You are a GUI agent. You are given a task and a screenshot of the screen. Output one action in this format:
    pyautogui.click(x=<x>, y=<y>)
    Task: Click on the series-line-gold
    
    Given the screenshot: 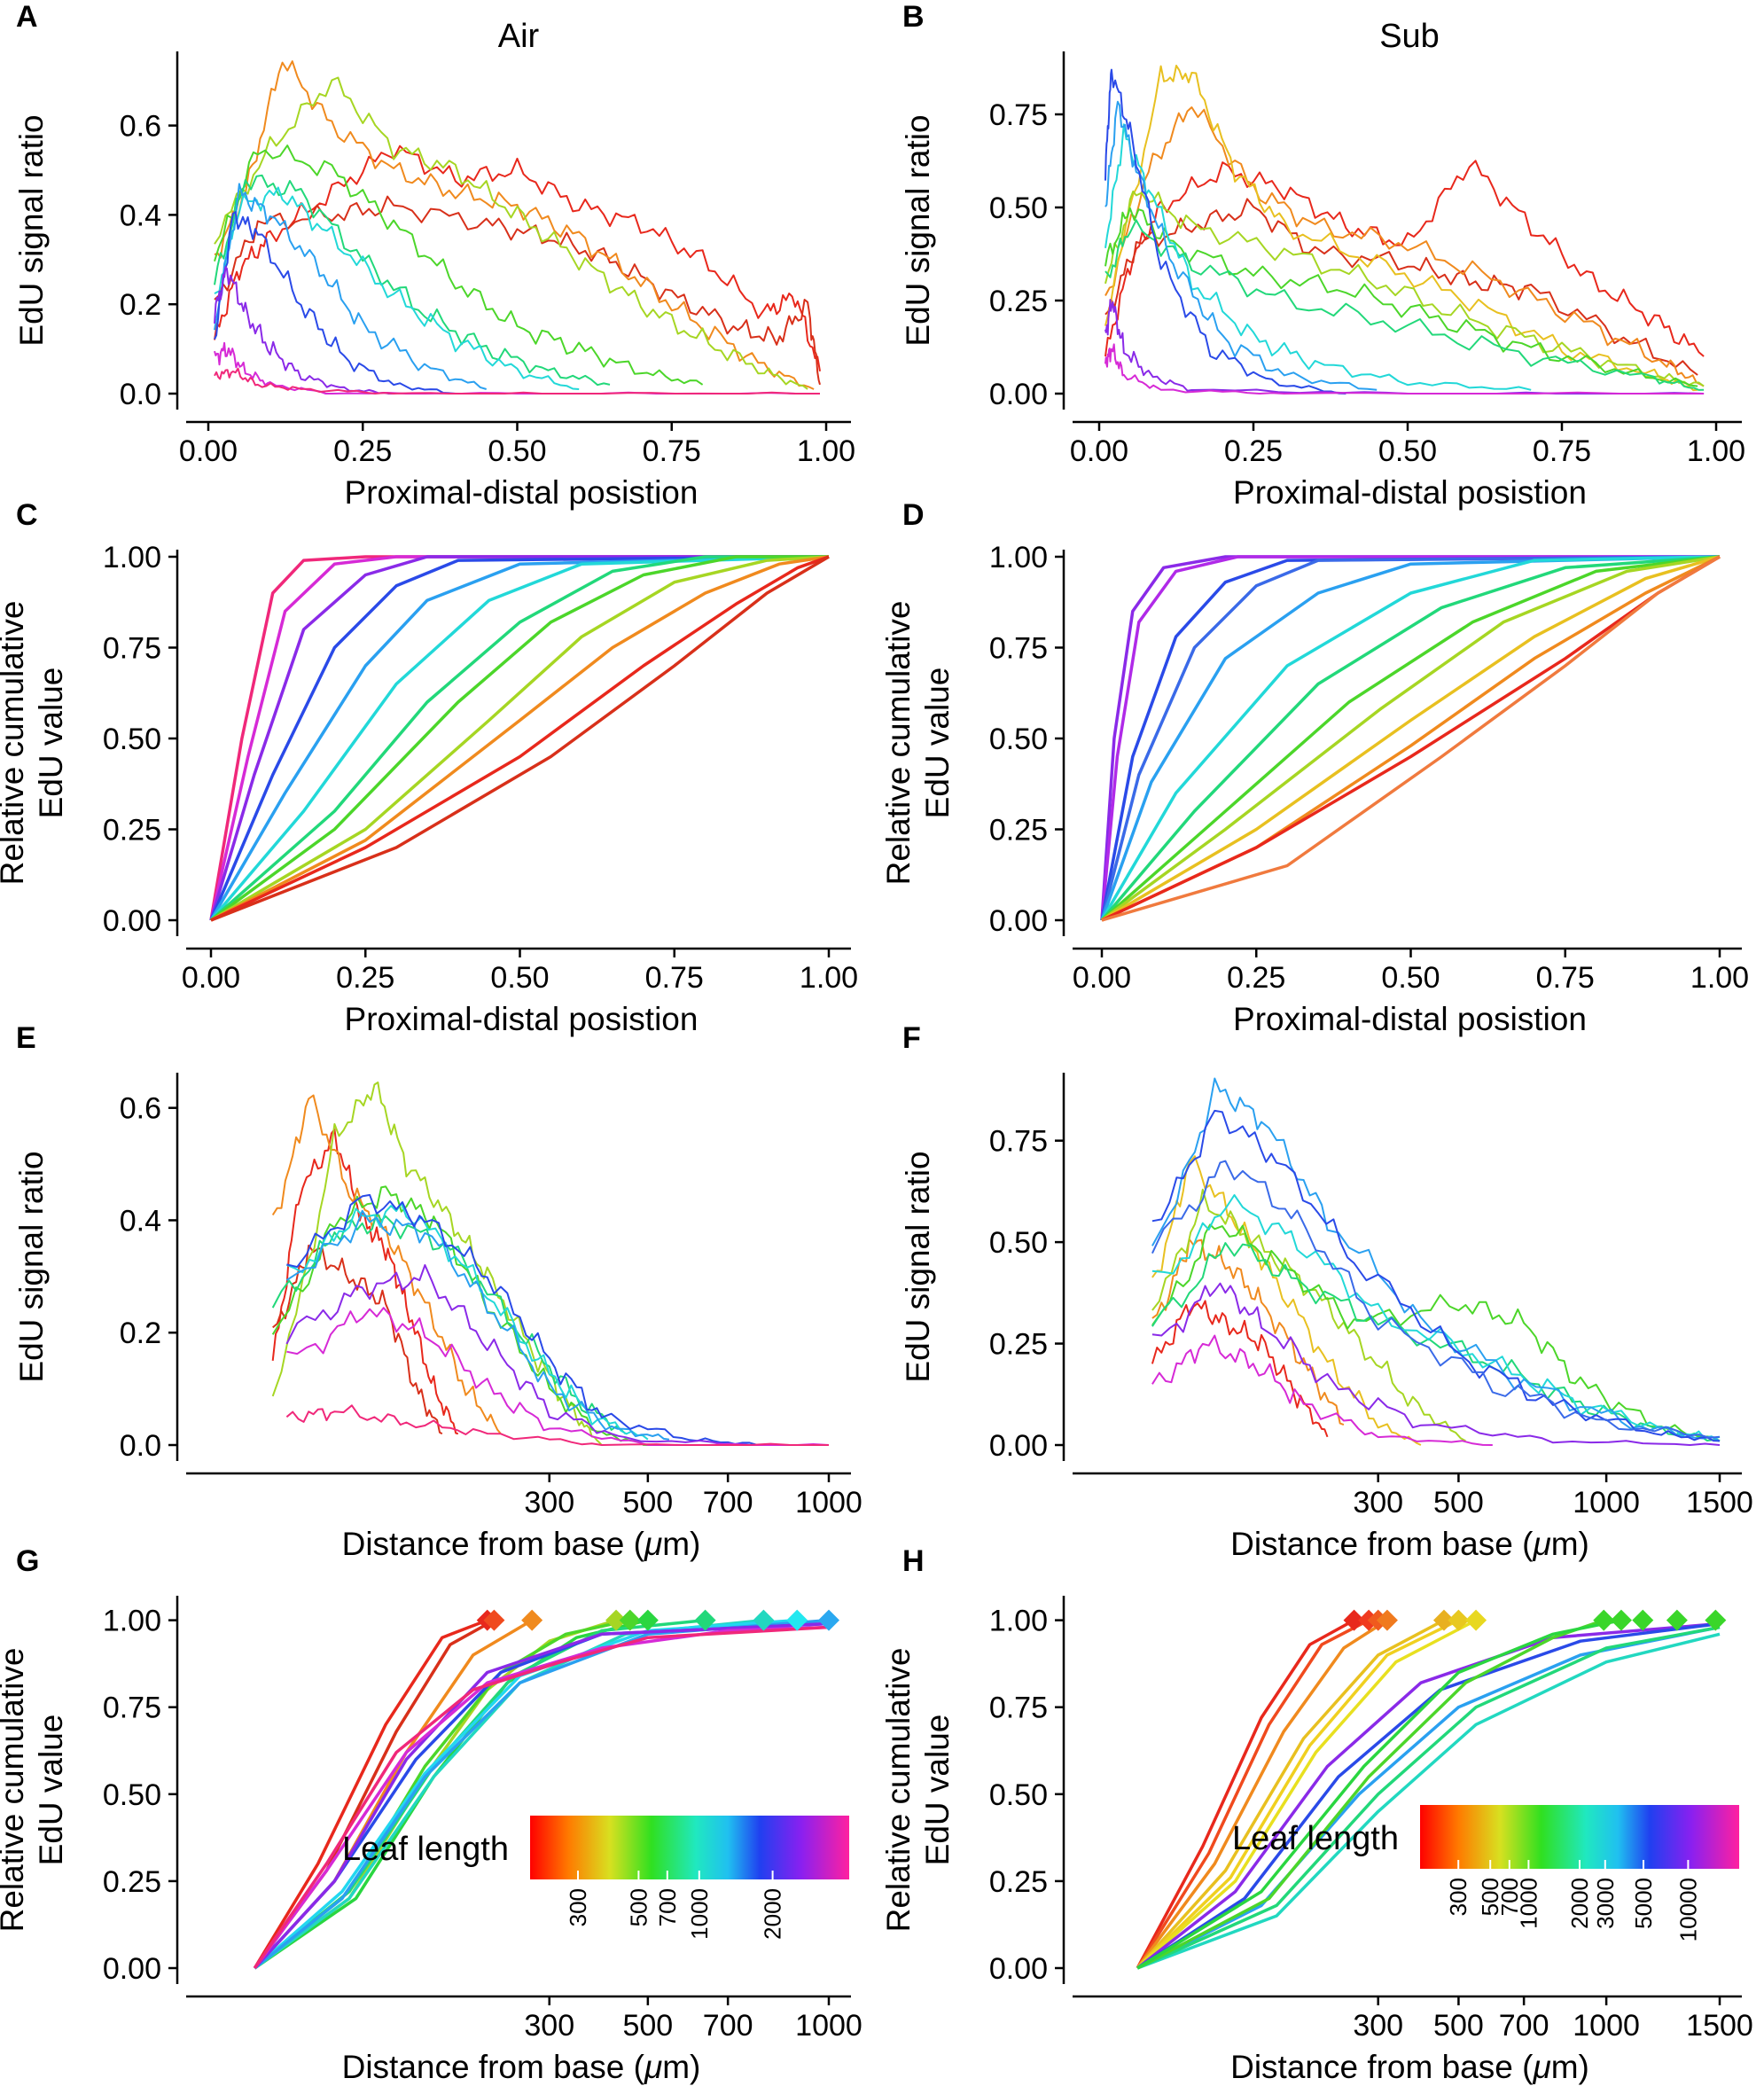 What is the action you would take?
    pyautogui.click(x=1290, y=1794)
    